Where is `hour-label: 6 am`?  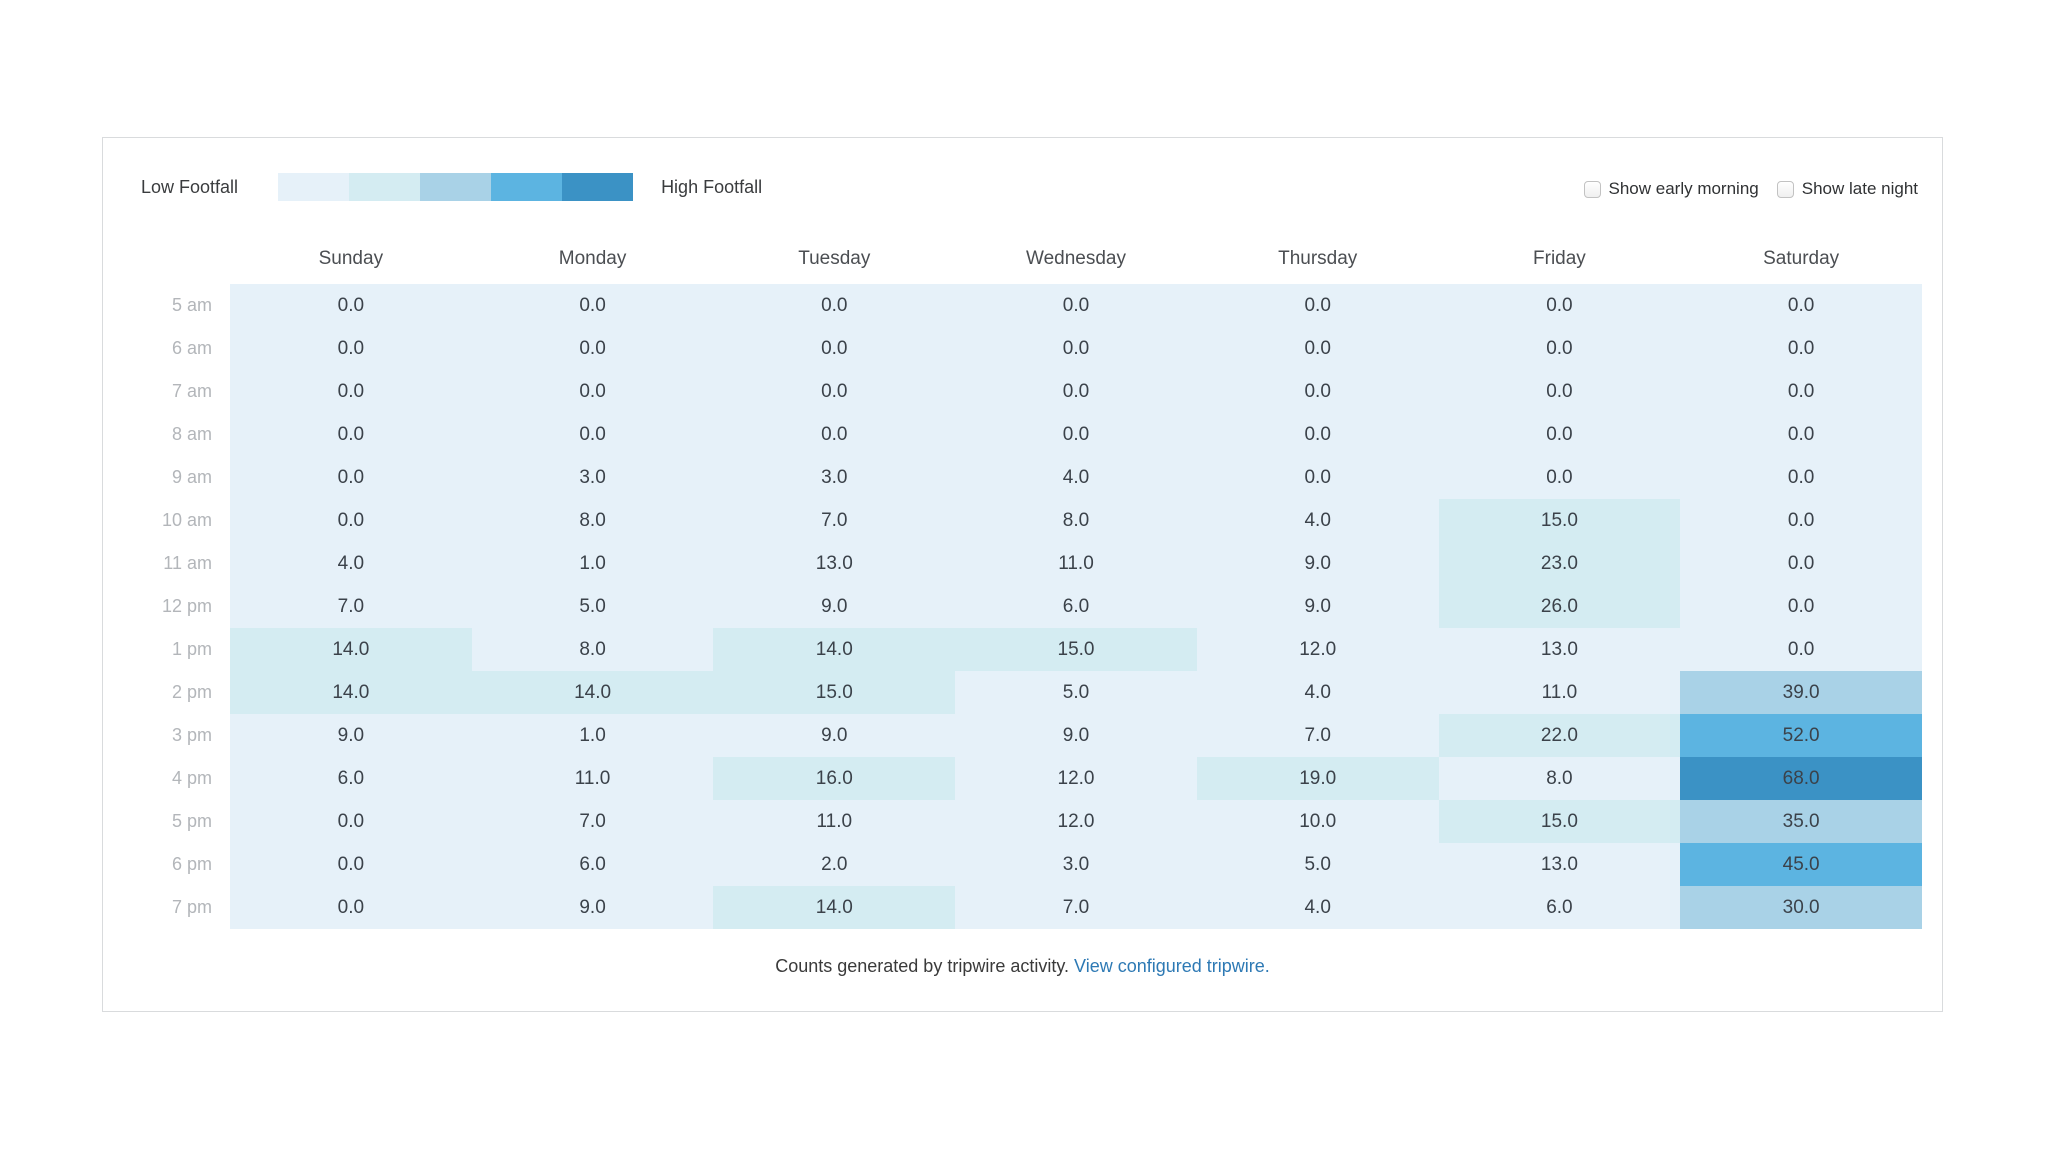 hour-label: 6 am is located at coordinates (191, 348).